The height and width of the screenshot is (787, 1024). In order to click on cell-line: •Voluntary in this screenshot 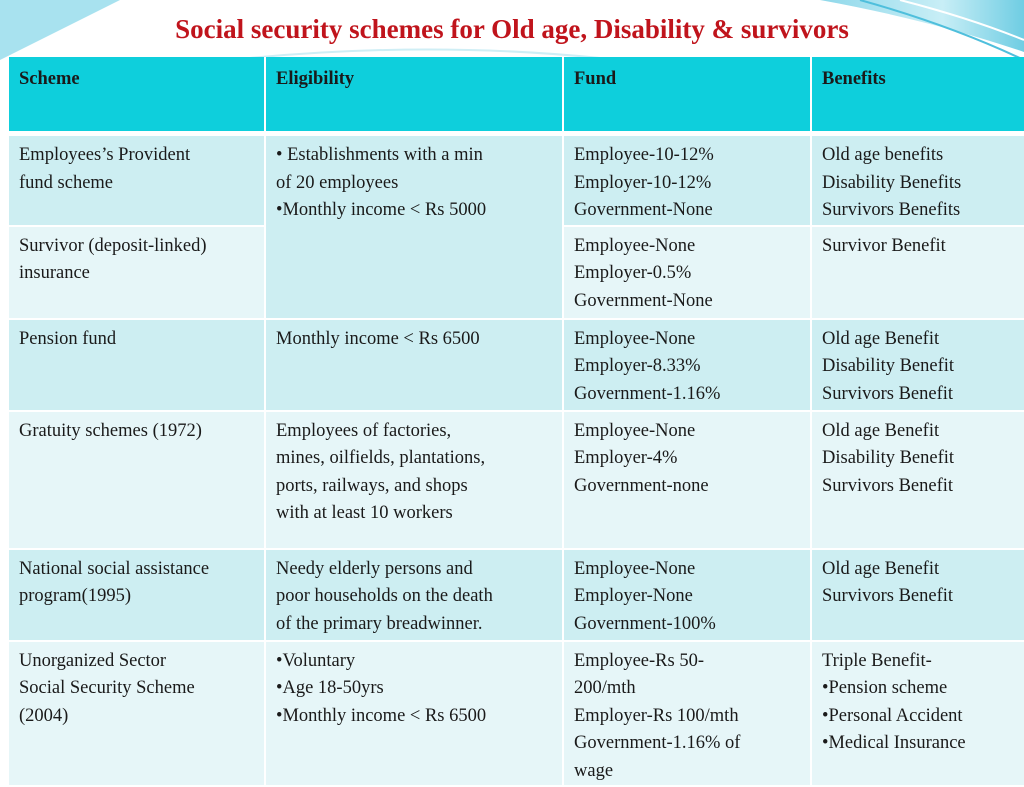, I will do `click(316, 660)`.